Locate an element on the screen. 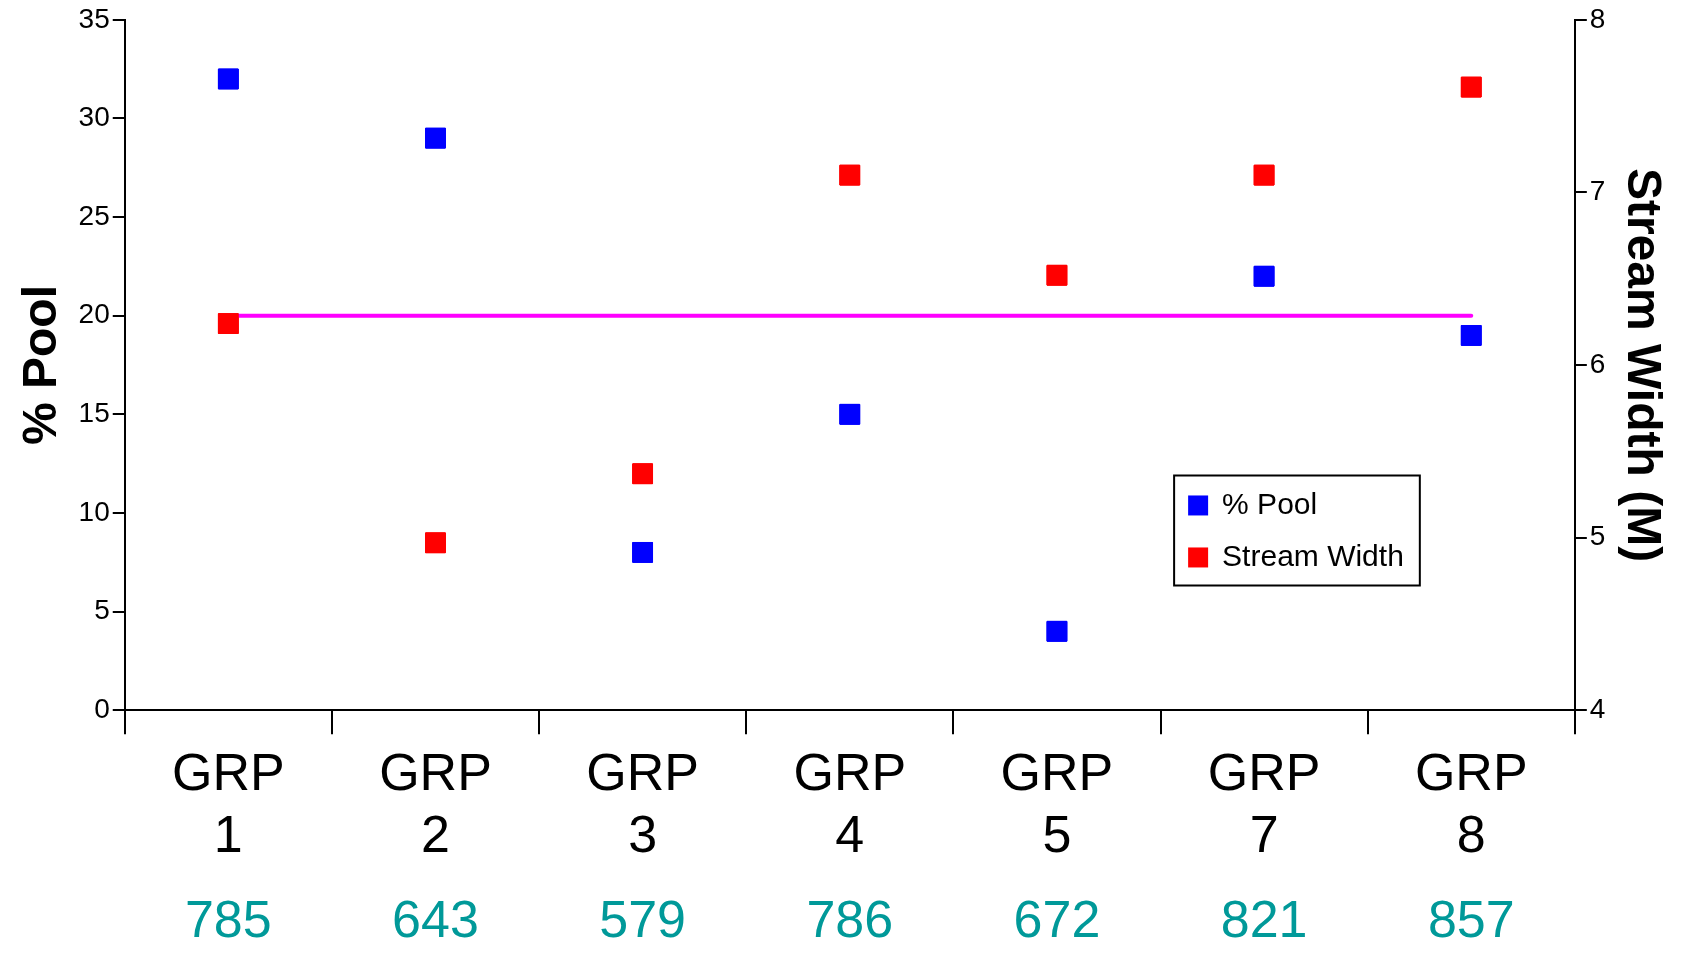 Image resolution: width=1684 pixels, height=969 pixels. y-tick-label: 35 is located at coordinates (94, 18).